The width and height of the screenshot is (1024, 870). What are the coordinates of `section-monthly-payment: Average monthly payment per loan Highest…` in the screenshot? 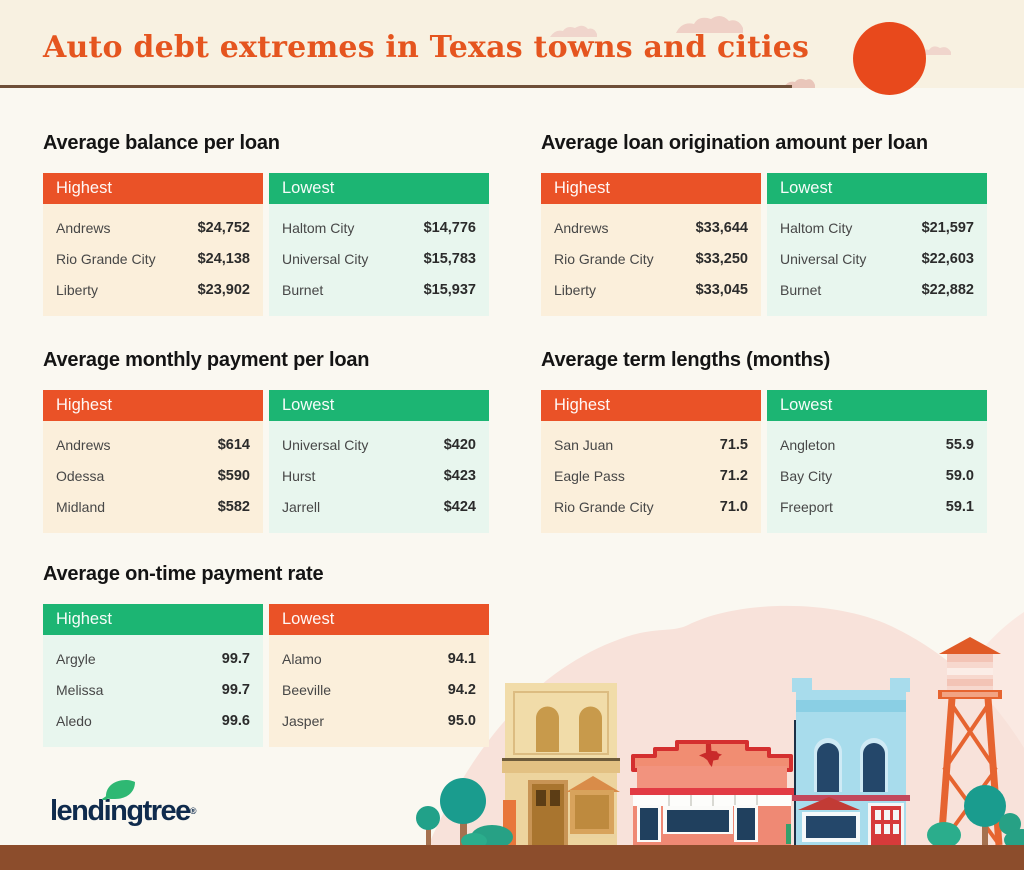 It's located at (268, 440).